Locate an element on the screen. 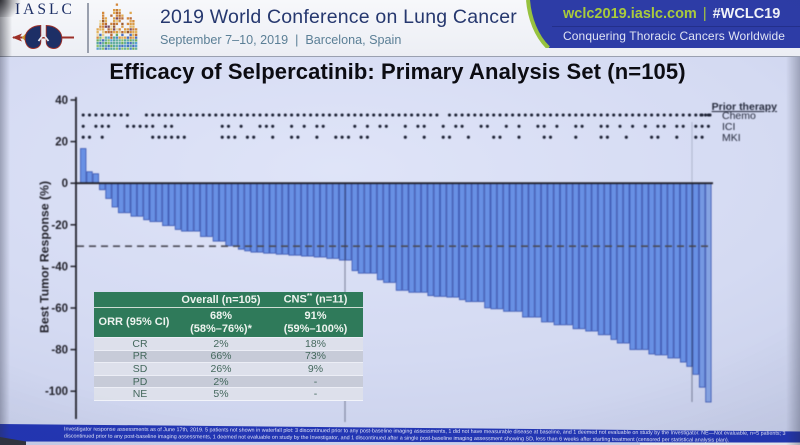 The width and height of the screenshot is (800, 445). svg-text: -60 is located at coordinates (59, 309).